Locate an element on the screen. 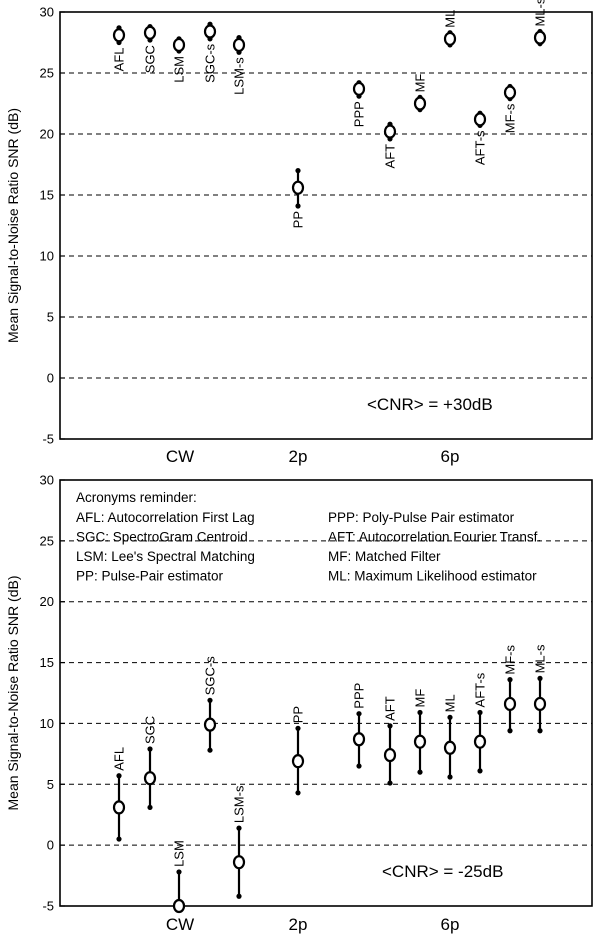 The image size is (598, 940). cnr-annotation: <CNR> = +30dB is located at coordinates (430, 404).